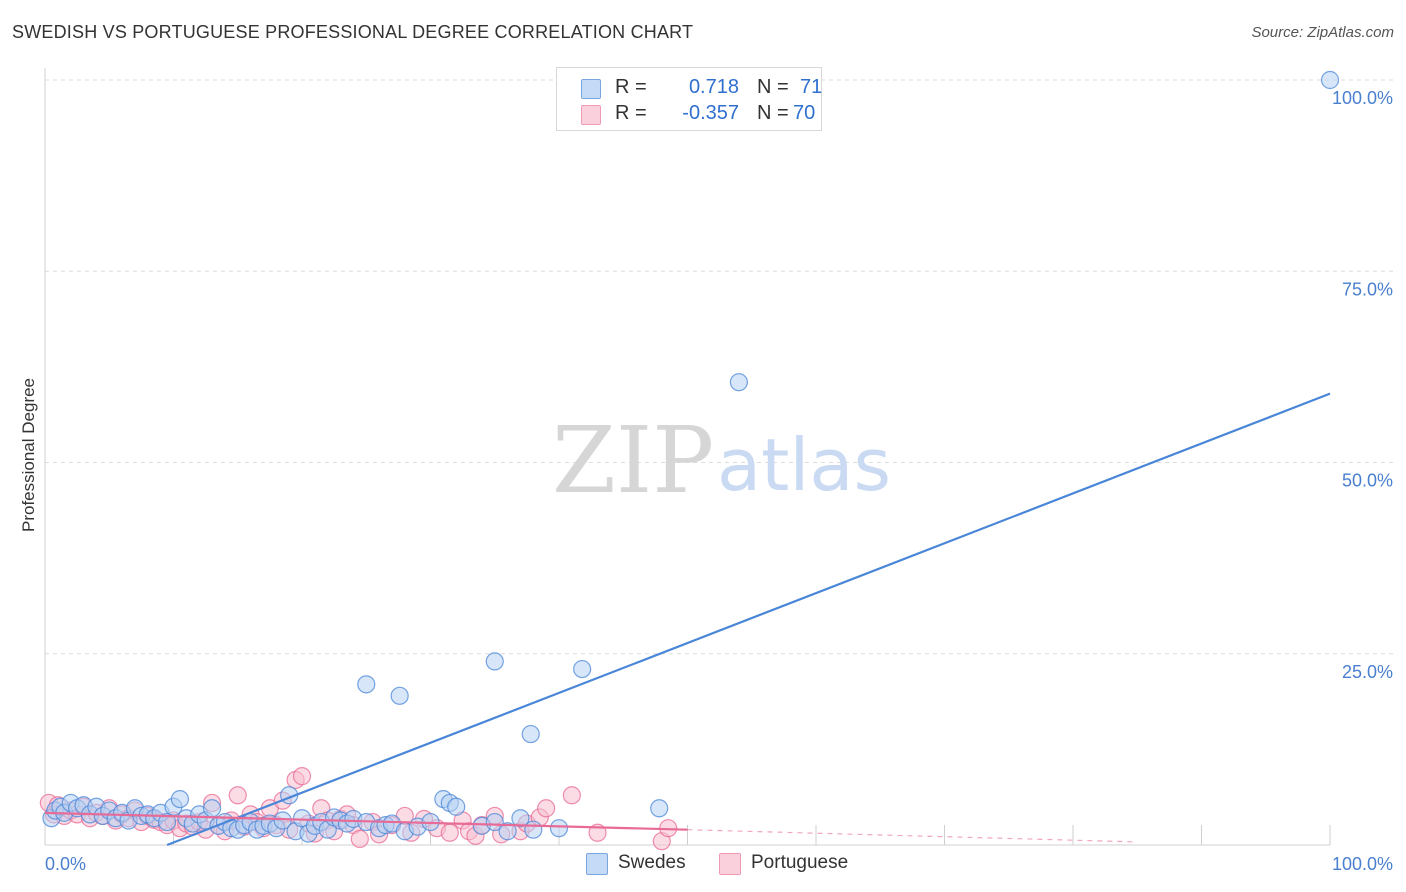 This screenshot has width=1406, height=892. I want to click on correlation-legend: R = 0.718 N = 71 R = -0.357 N = 70, so click(689, 99).